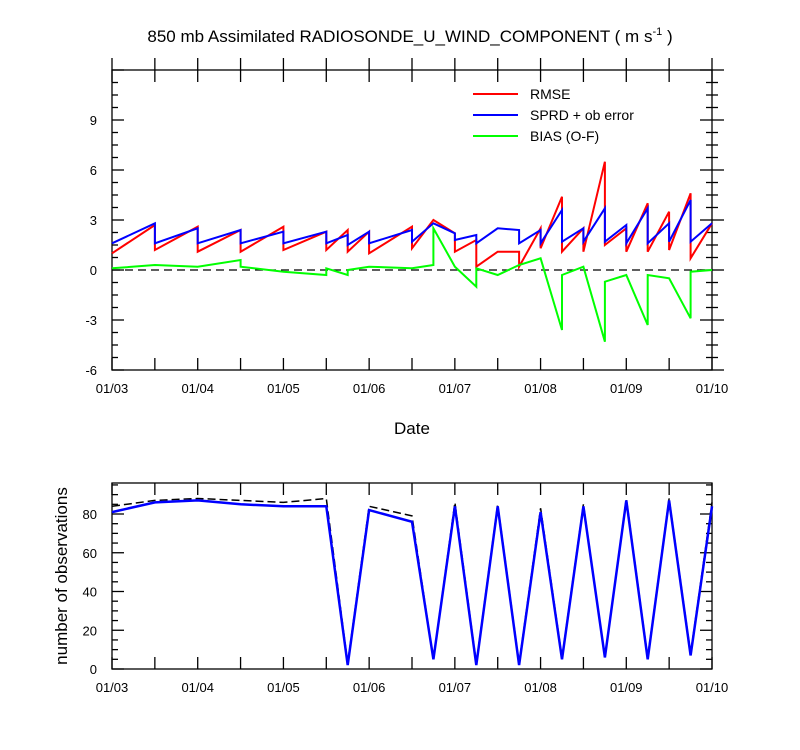 The image size is (800, 750). What do you see at coordinates (412, 388) in the screenshot?
I see `top-x-tick-labels: 01/03 01/04 01/05 01/06 01/07 01/08 01/09 01/10` at bounding box center [412, 388].